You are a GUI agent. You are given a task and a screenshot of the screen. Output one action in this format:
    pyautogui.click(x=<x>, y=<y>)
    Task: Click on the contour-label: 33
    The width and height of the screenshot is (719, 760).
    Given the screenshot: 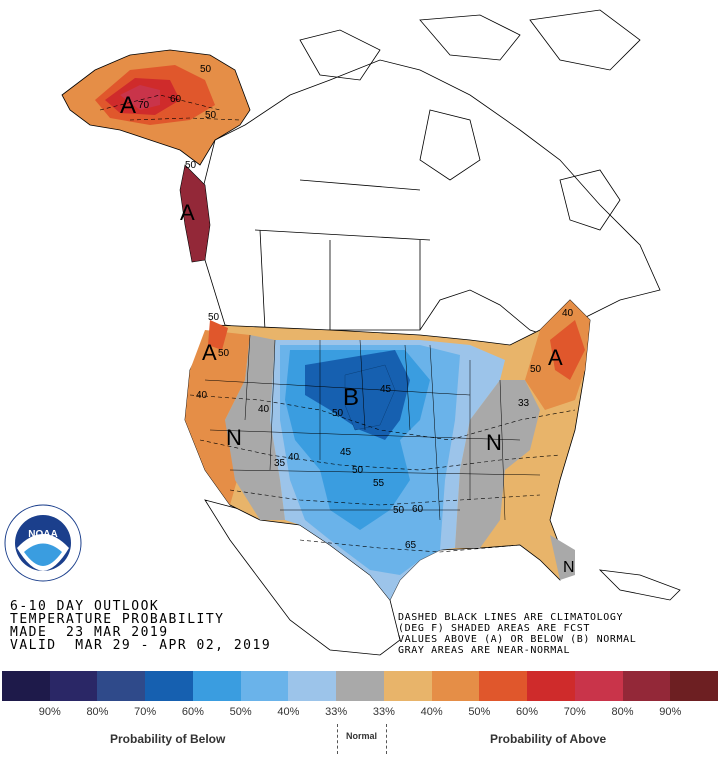 What is the action you would take?
    pyautogui.click(x=524, y=403)
    